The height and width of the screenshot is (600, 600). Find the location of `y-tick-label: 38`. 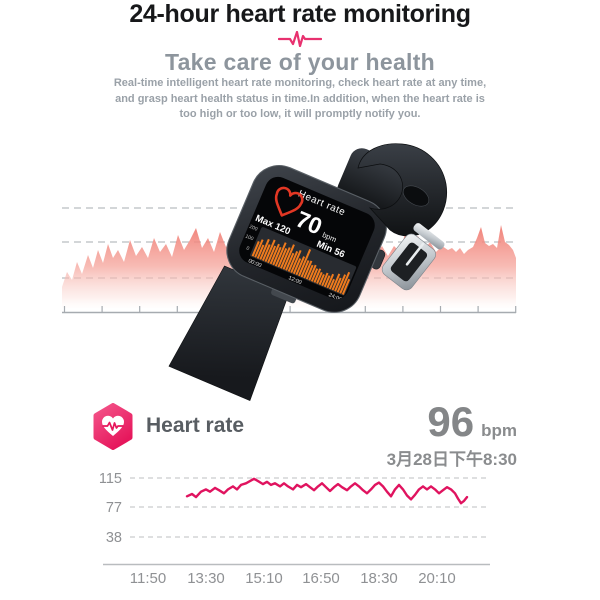

y-tick-label: 38 is located at coordinates (114, 538).